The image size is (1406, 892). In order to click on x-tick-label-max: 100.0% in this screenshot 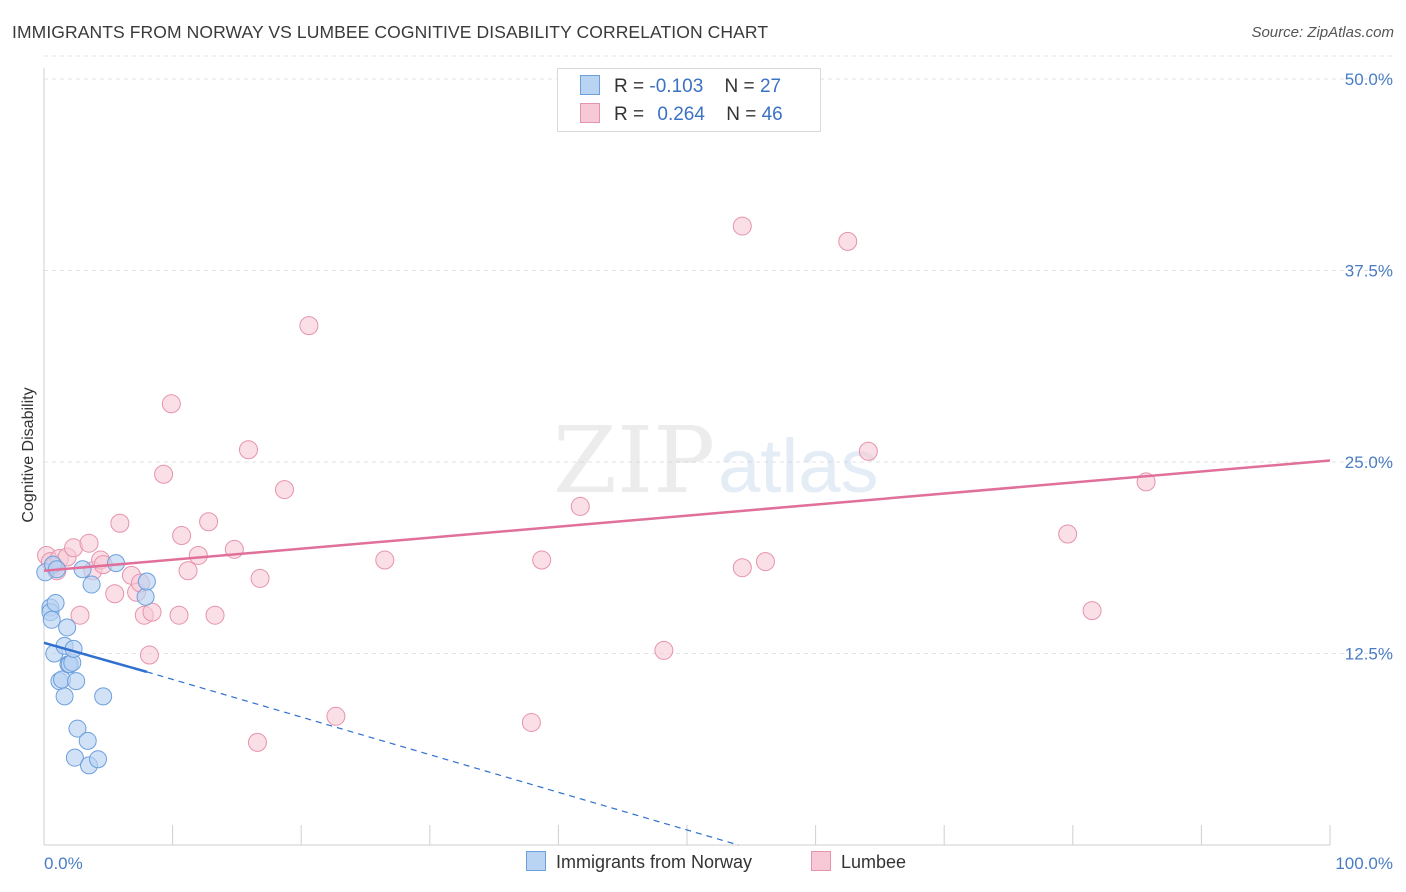, I will do `click(1364, 863)`.